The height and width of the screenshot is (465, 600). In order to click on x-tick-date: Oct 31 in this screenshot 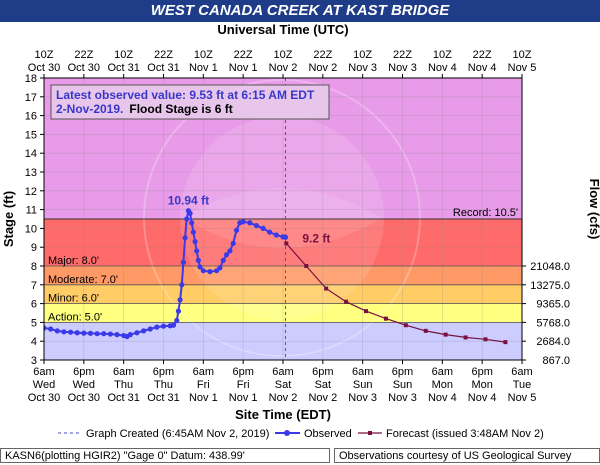, I will do `click(123, 398)`.